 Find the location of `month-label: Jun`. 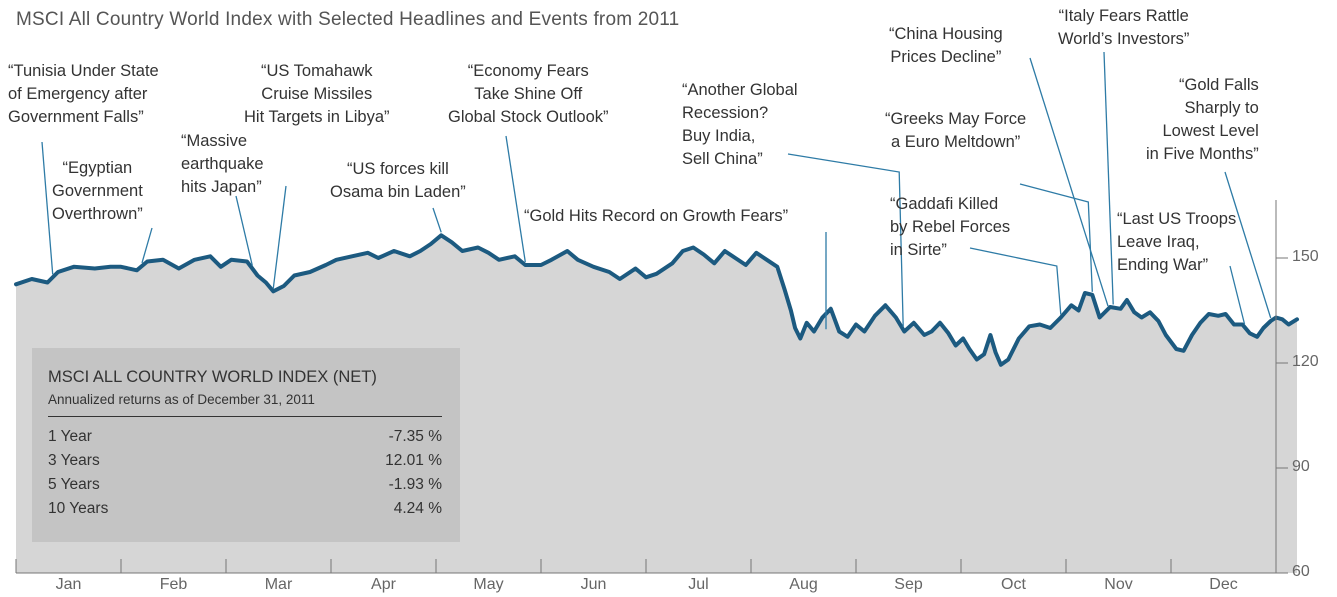

month-label: Jun is located at coordinates (593, 584).